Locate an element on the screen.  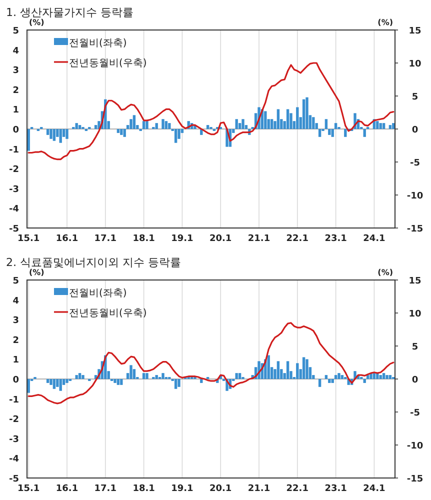
chart-title: 1. 생산자물가지수 등락률 is located at coordinates (70, 12).